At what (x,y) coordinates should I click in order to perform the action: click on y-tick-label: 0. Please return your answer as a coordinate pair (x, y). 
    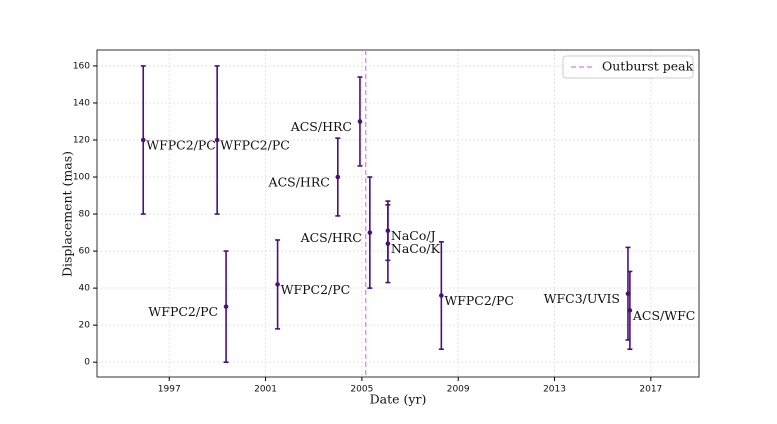
    Looking at the image, I should click on (87, 363).